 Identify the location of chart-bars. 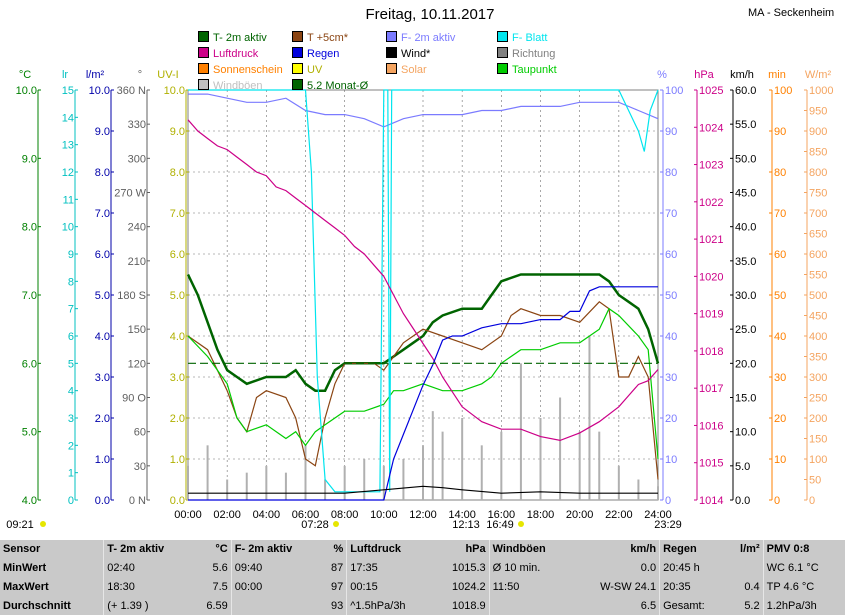
(423, 418).